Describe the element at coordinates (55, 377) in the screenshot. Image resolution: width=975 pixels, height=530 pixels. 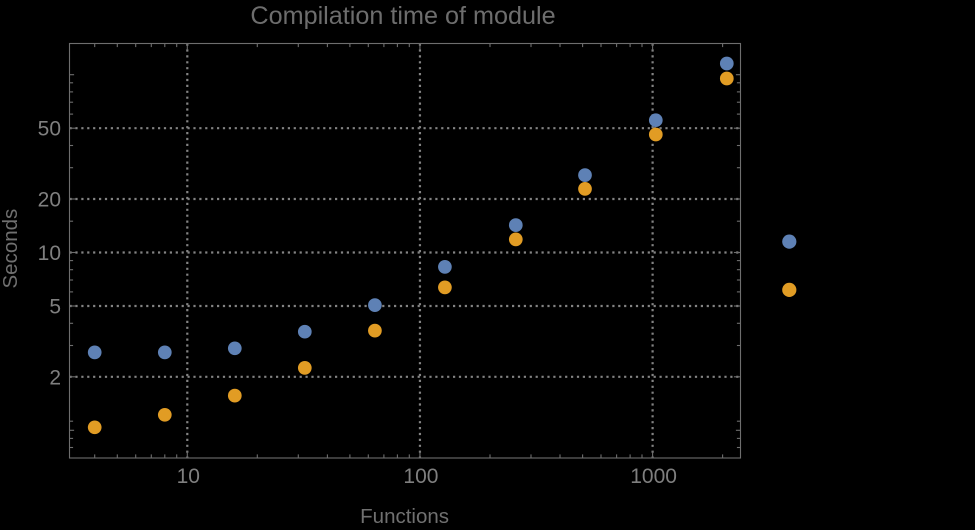
I see `svg-text: 2` at that location.